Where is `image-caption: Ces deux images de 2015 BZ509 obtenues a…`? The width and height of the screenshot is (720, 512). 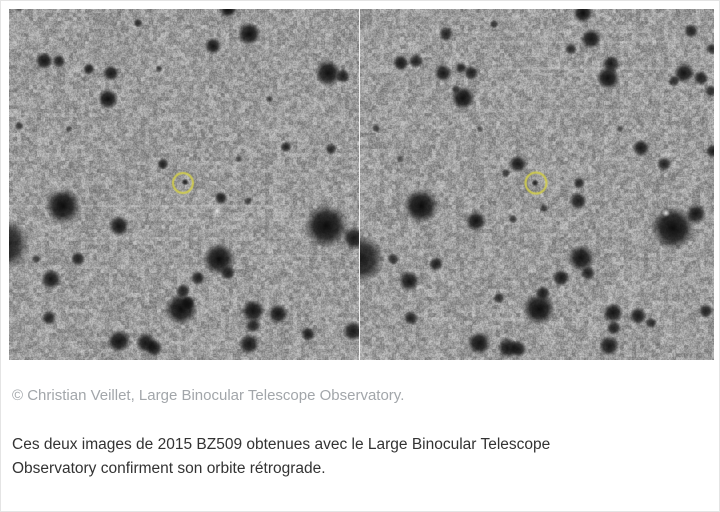
image-caption: Ces deux images de 2015 BZ509 obtenues a… is located at coordinates (357, 457).